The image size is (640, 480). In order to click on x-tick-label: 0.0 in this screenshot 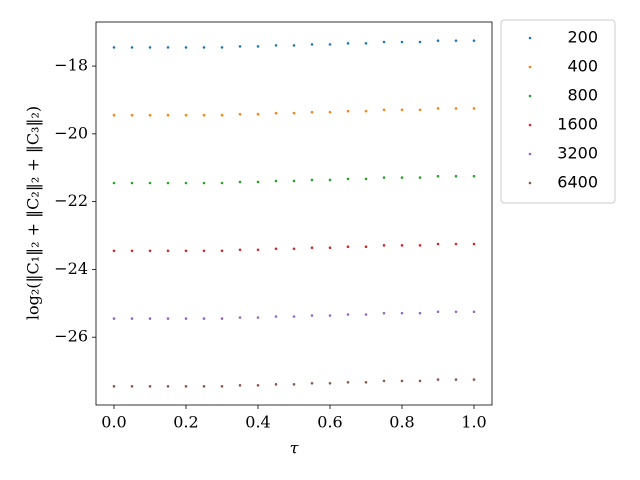, I will do `click(113, 422)`.